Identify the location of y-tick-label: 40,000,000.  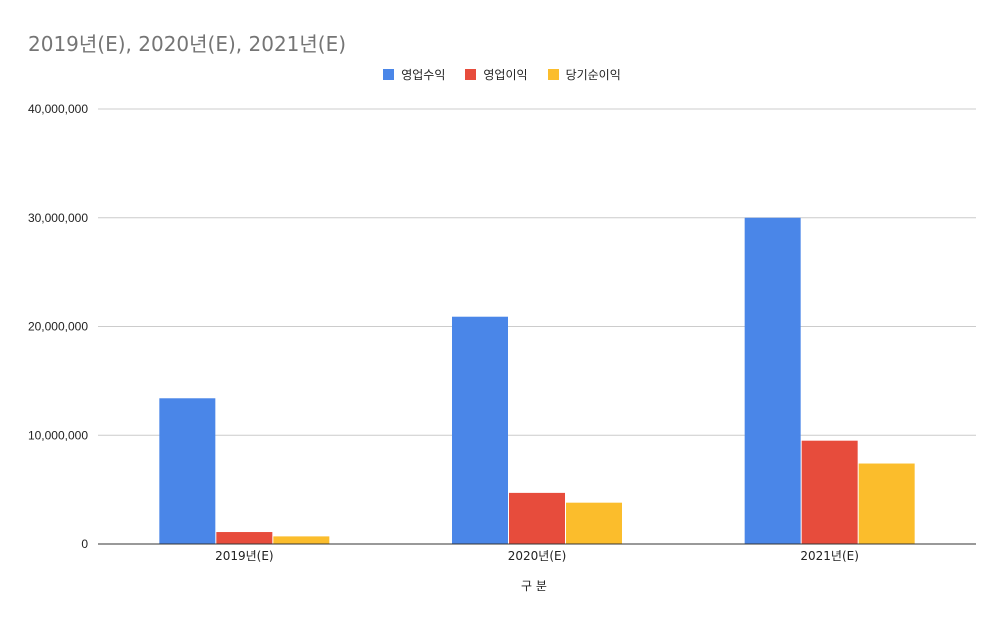
(58, 109).